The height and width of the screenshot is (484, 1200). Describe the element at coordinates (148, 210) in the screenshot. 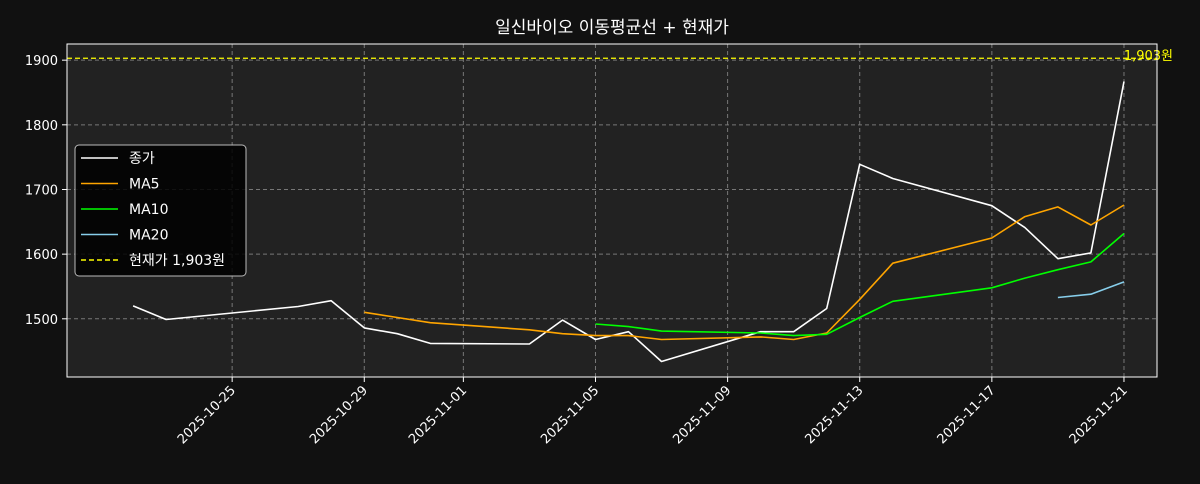

I see `legend-label: MA10` at that location.